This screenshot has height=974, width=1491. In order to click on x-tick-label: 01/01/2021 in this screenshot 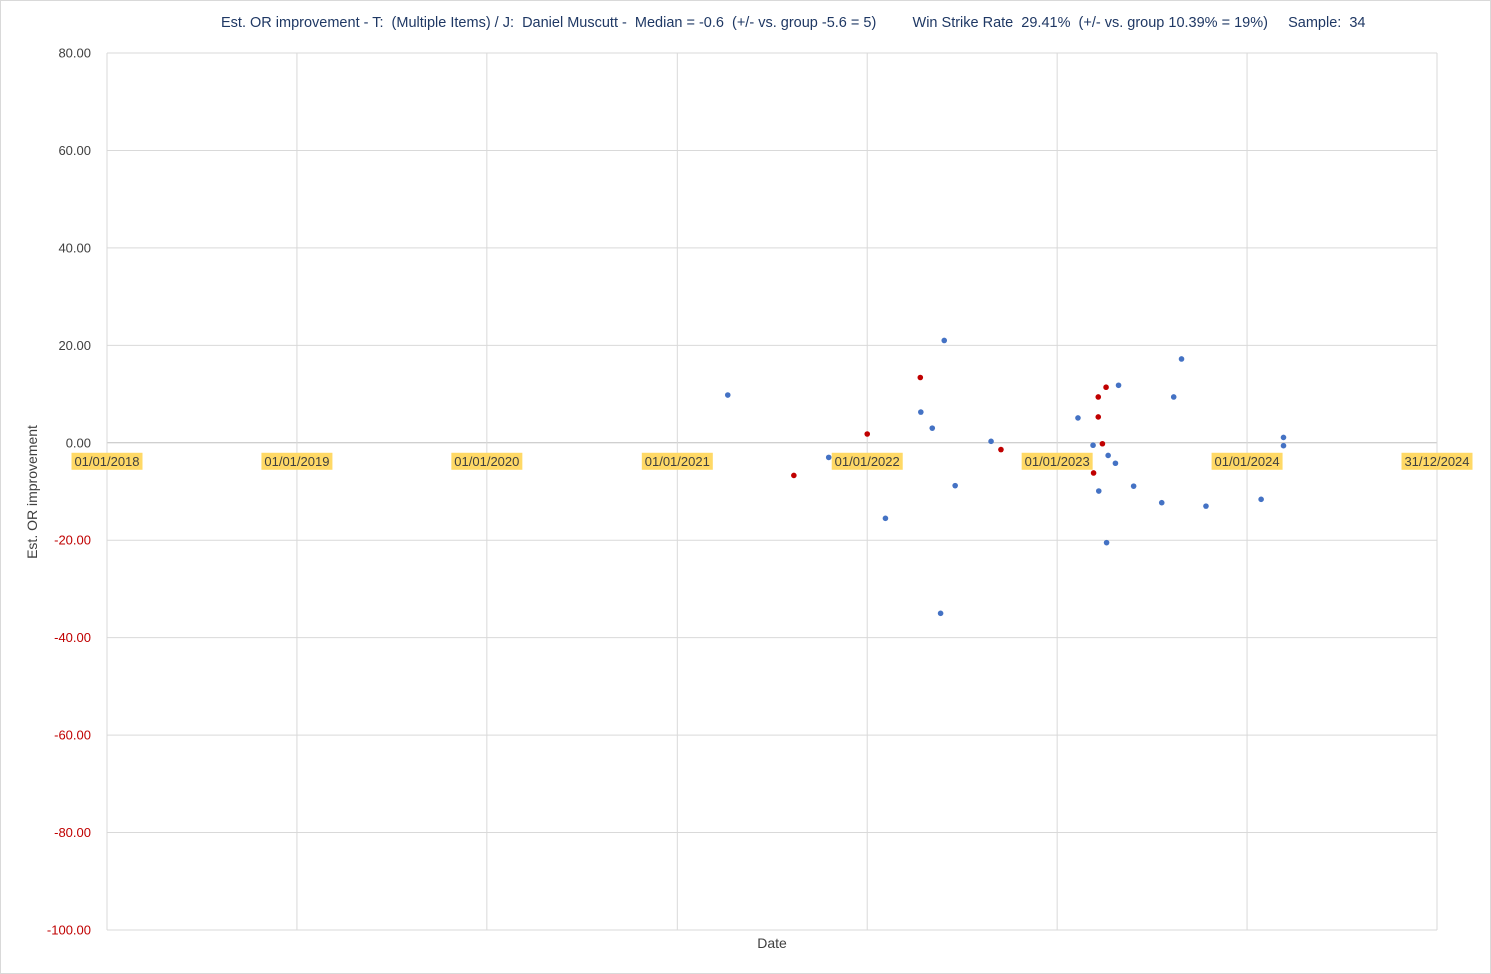, I will do `click(677, 461)`.